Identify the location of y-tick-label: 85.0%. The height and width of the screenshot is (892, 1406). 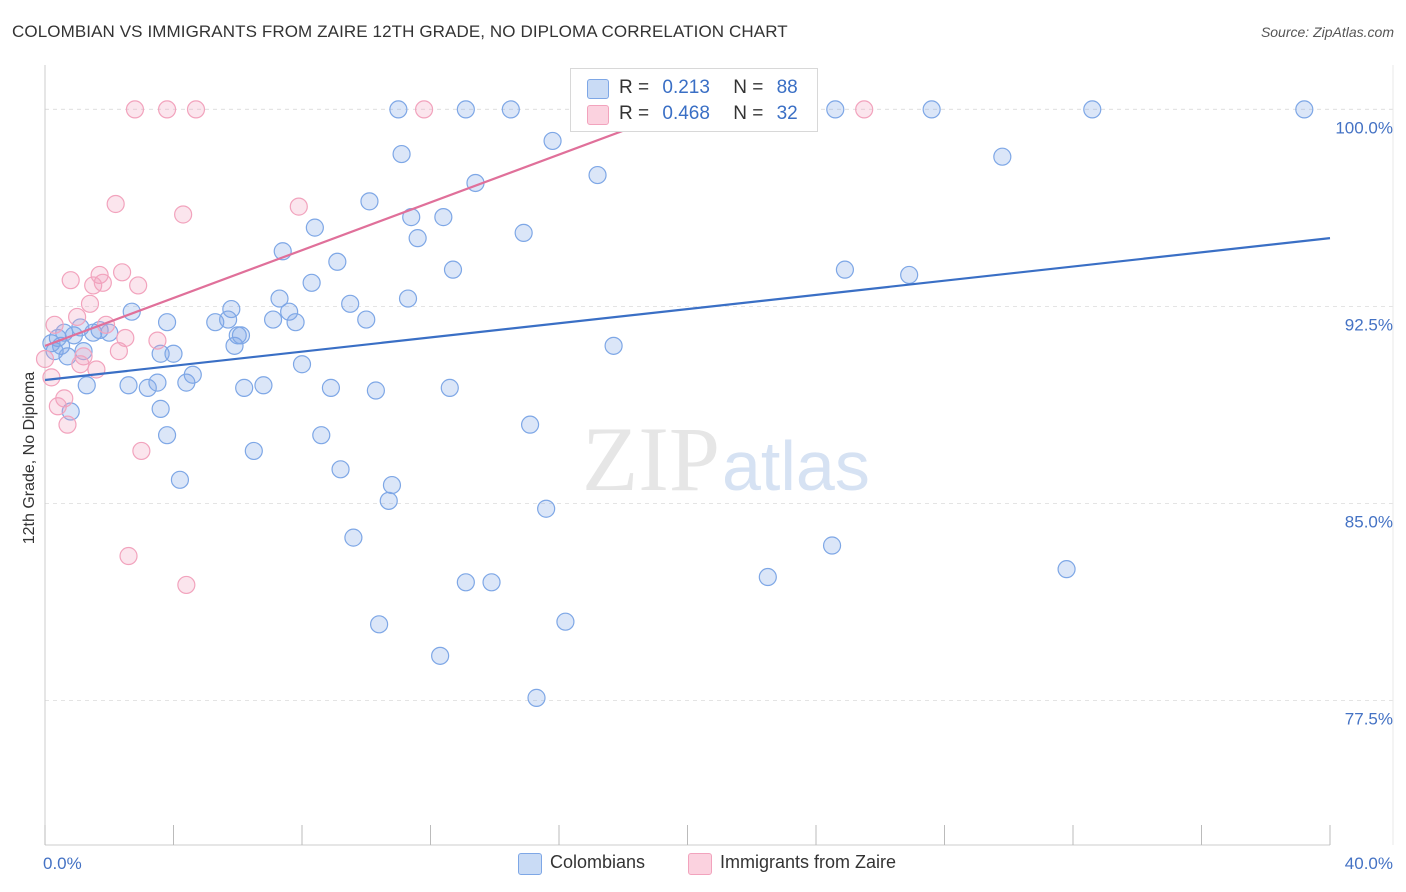
(1369, 521).